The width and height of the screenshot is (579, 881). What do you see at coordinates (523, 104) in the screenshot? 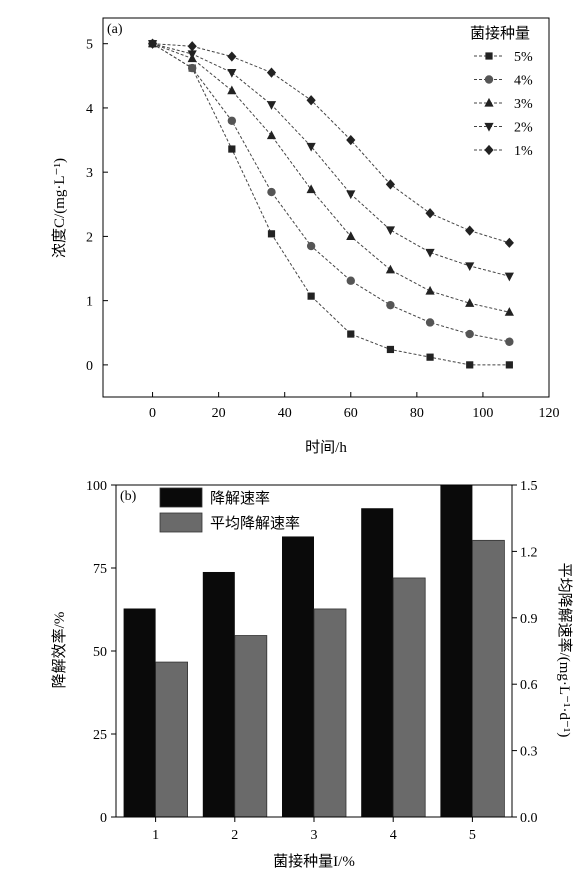
I see `legend-label-a: 3%` at bounding box center [523, 104].